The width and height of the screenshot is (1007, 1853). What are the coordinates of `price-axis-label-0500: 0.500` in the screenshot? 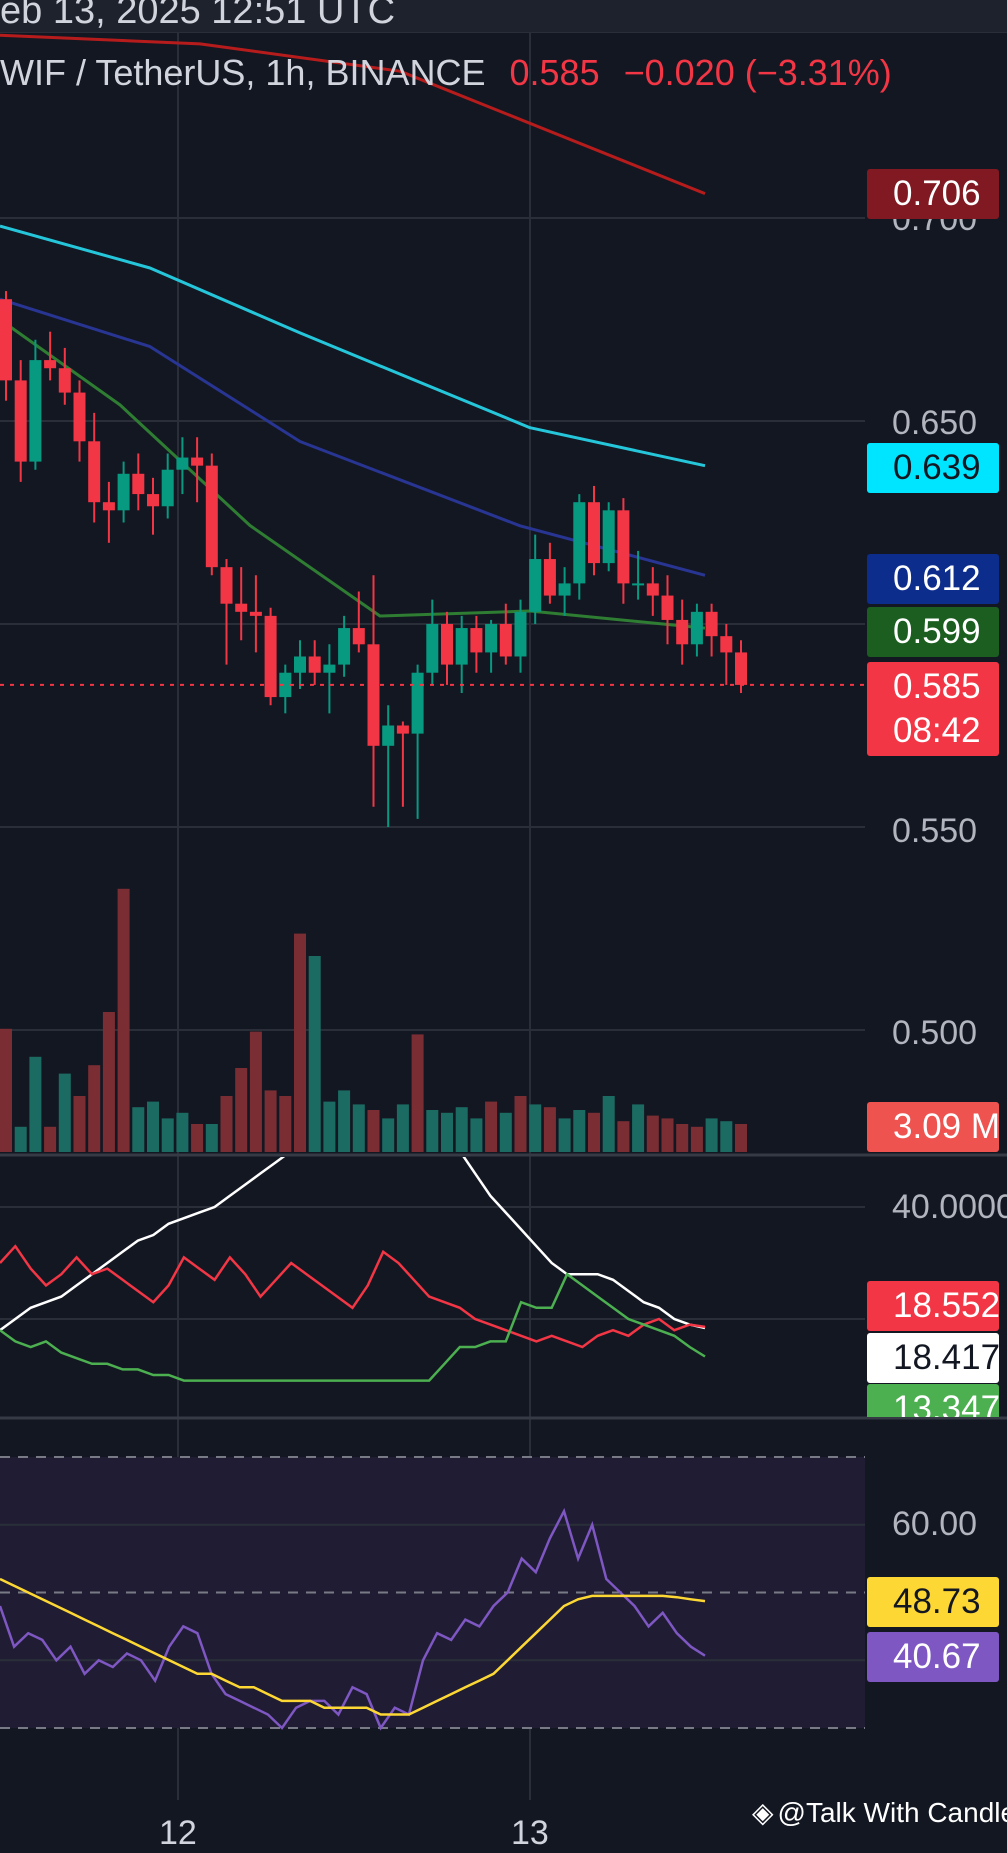 It's located at (935, 1033).